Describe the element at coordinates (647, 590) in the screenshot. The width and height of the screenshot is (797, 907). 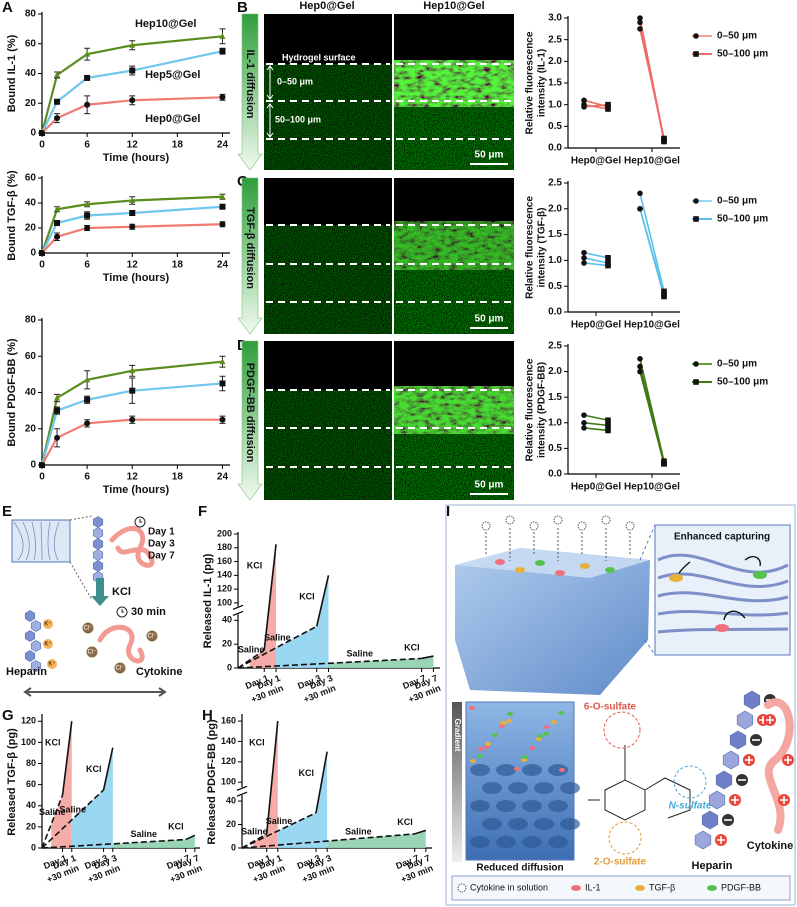
I see `zoom-line` at that location.